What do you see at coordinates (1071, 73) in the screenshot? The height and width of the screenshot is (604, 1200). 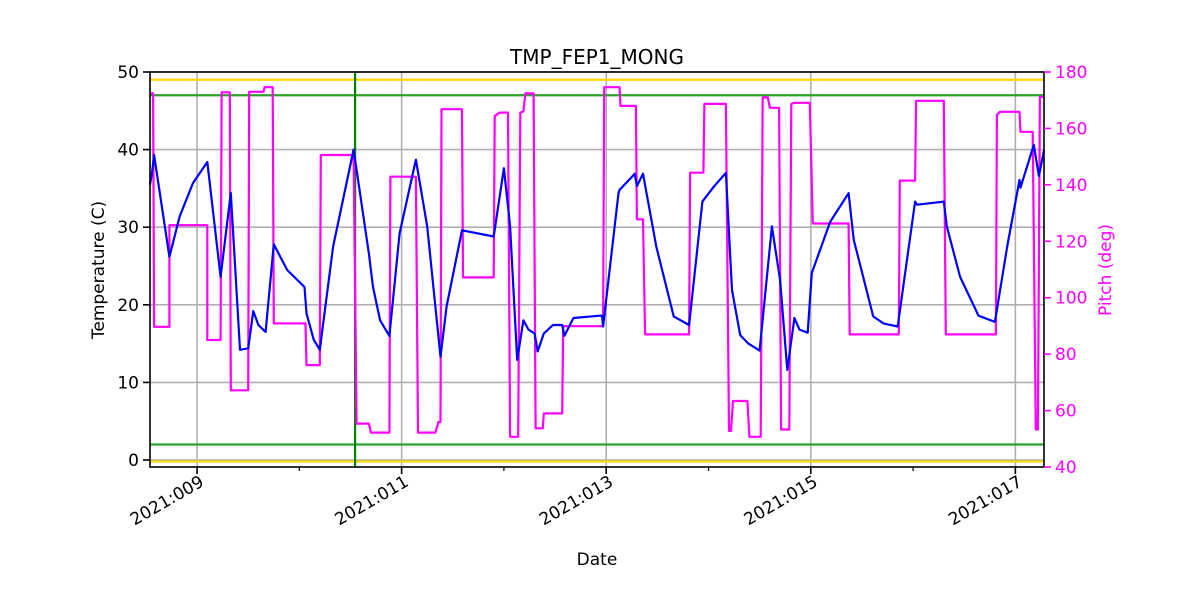 I see `y-right-tick-label: 180` at bounding box center [1071, 73].